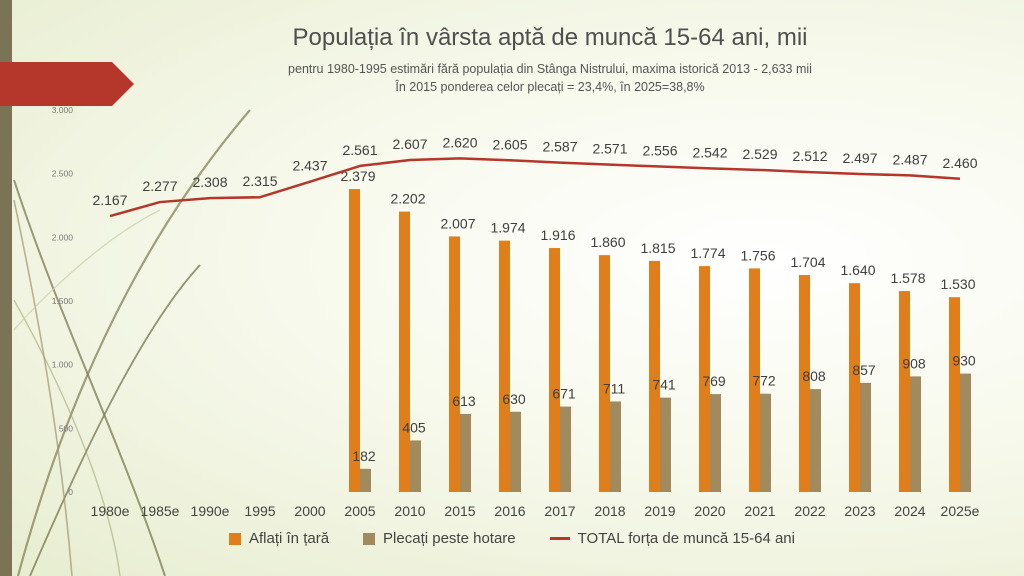  I want to click on data-label-abroad: 741, so click(664, 385).